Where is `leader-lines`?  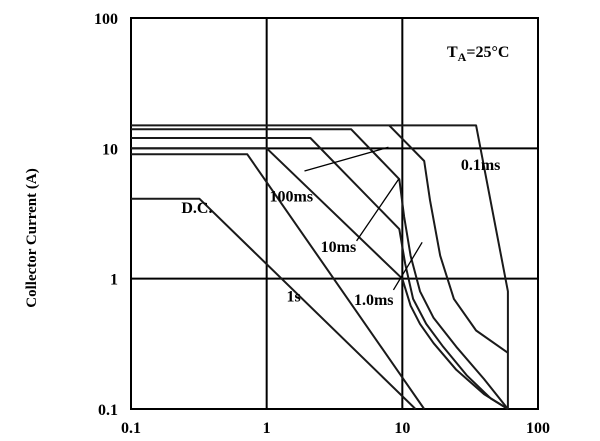
leader-lines is located at coordinates (363, 218).